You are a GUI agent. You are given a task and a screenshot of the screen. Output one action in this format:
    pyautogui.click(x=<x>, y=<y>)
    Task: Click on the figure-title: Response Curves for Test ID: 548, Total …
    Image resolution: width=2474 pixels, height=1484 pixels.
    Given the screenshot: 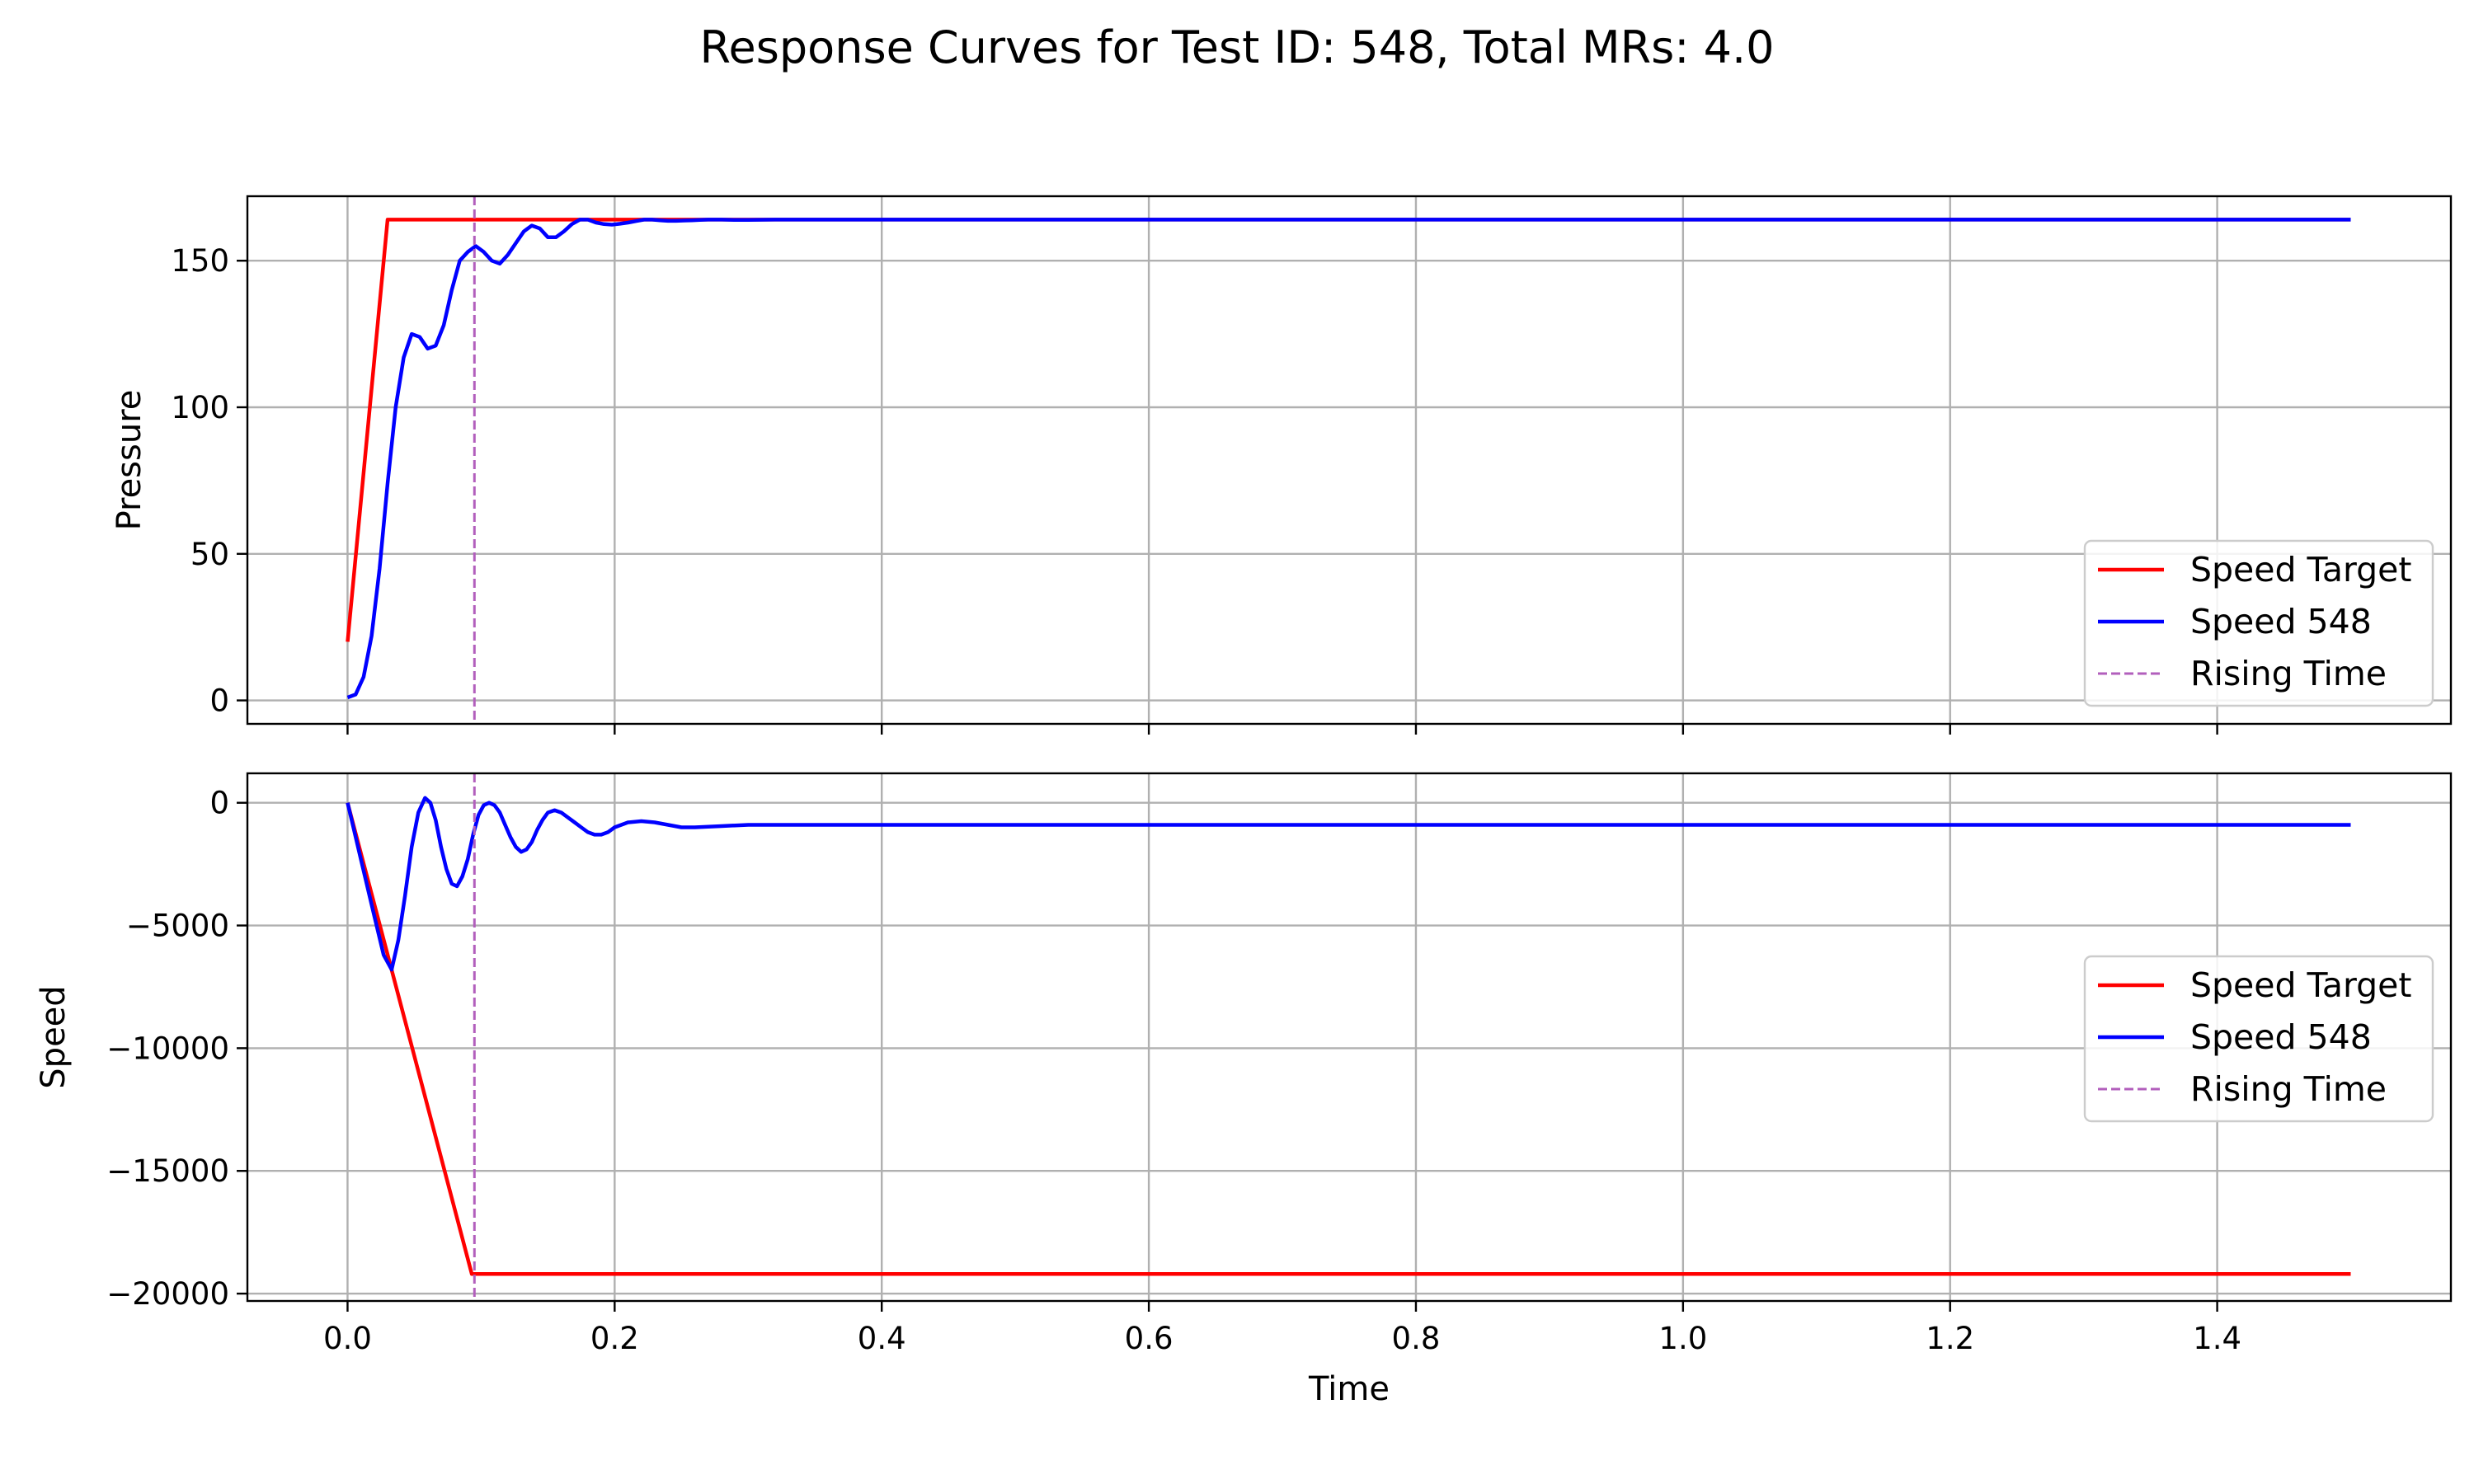 What is the action you would take?
    pyautogui.click(x=1237, y=47)
    